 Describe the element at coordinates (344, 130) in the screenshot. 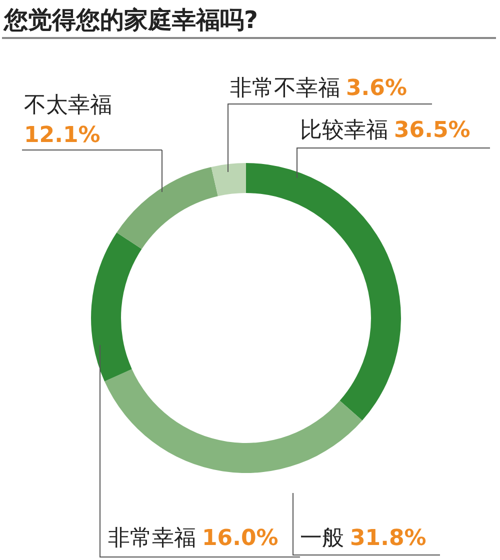

I see `slice-label: 比较幸福` at that location.